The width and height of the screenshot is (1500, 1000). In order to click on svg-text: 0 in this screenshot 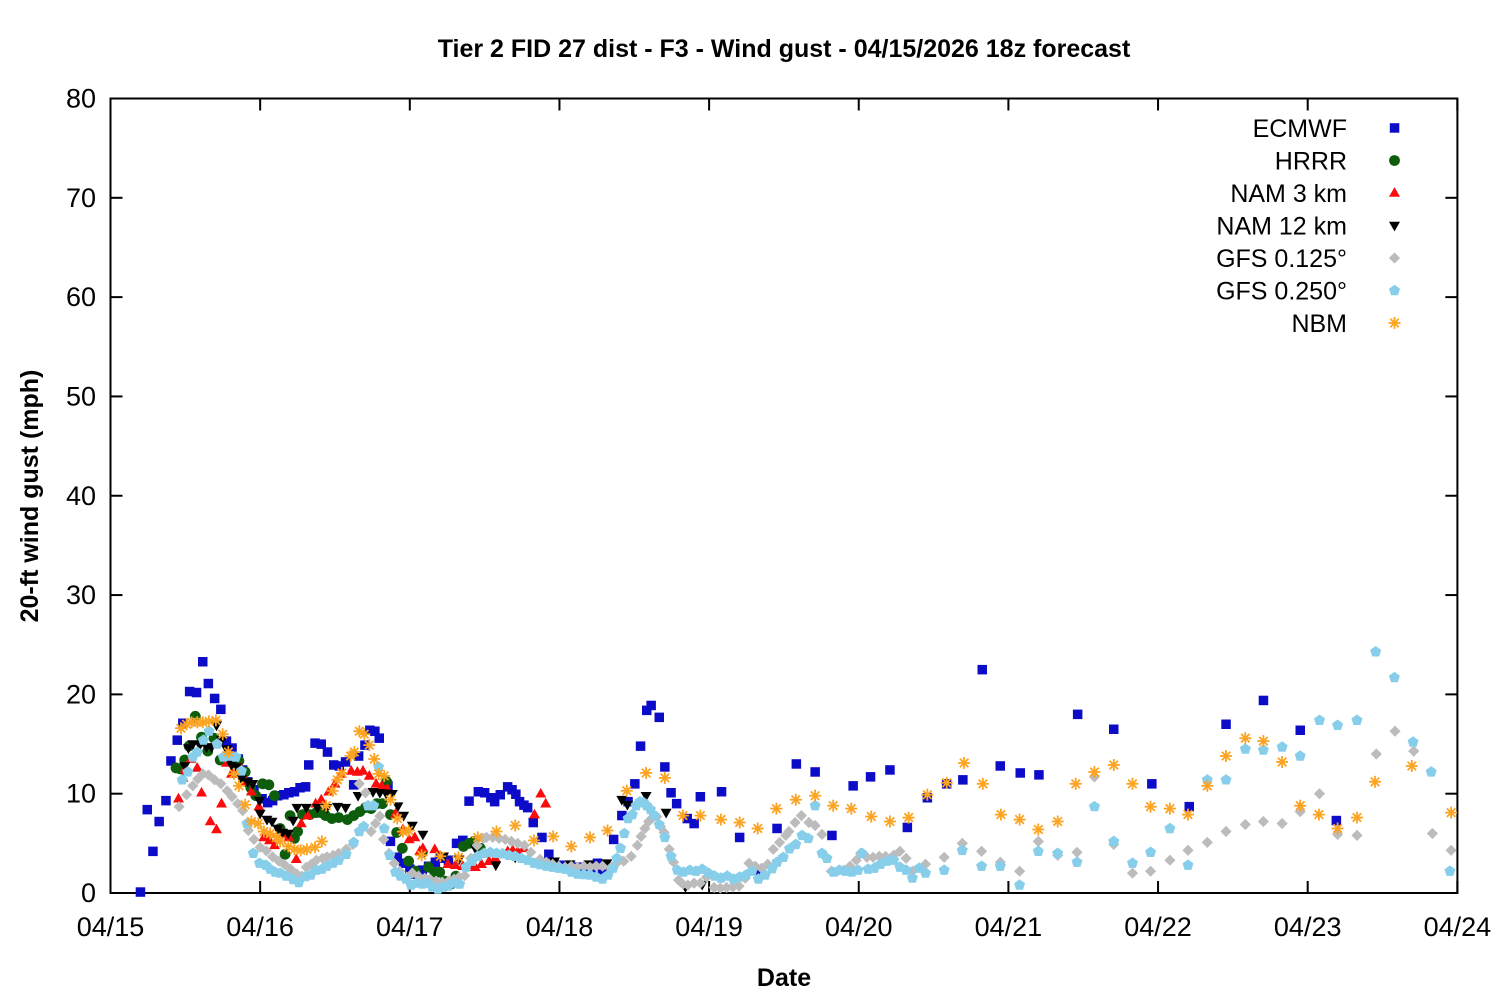, I will do `click(88, 893)`.